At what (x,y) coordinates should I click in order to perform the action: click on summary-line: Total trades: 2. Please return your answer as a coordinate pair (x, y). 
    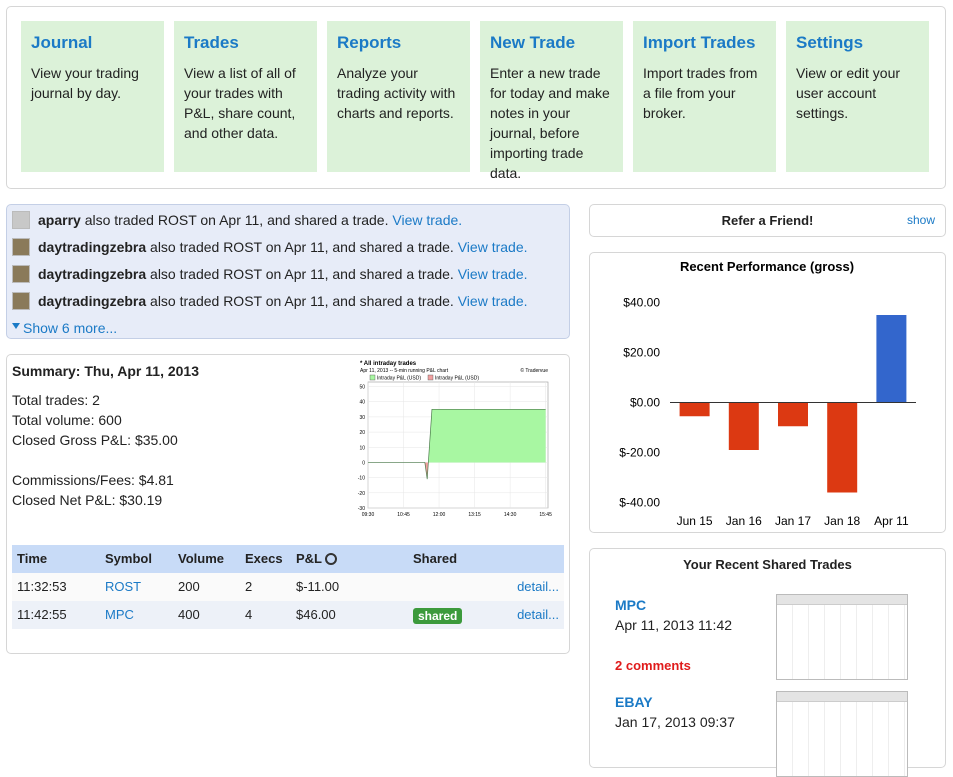
    Looking at the image, I should click on (56, 400).